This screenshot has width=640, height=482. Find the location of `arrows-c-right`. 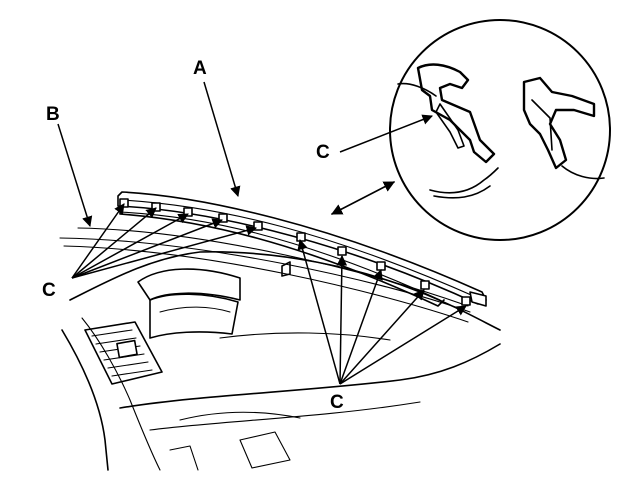

arrows-c-right is located at coordinates (382, 311).